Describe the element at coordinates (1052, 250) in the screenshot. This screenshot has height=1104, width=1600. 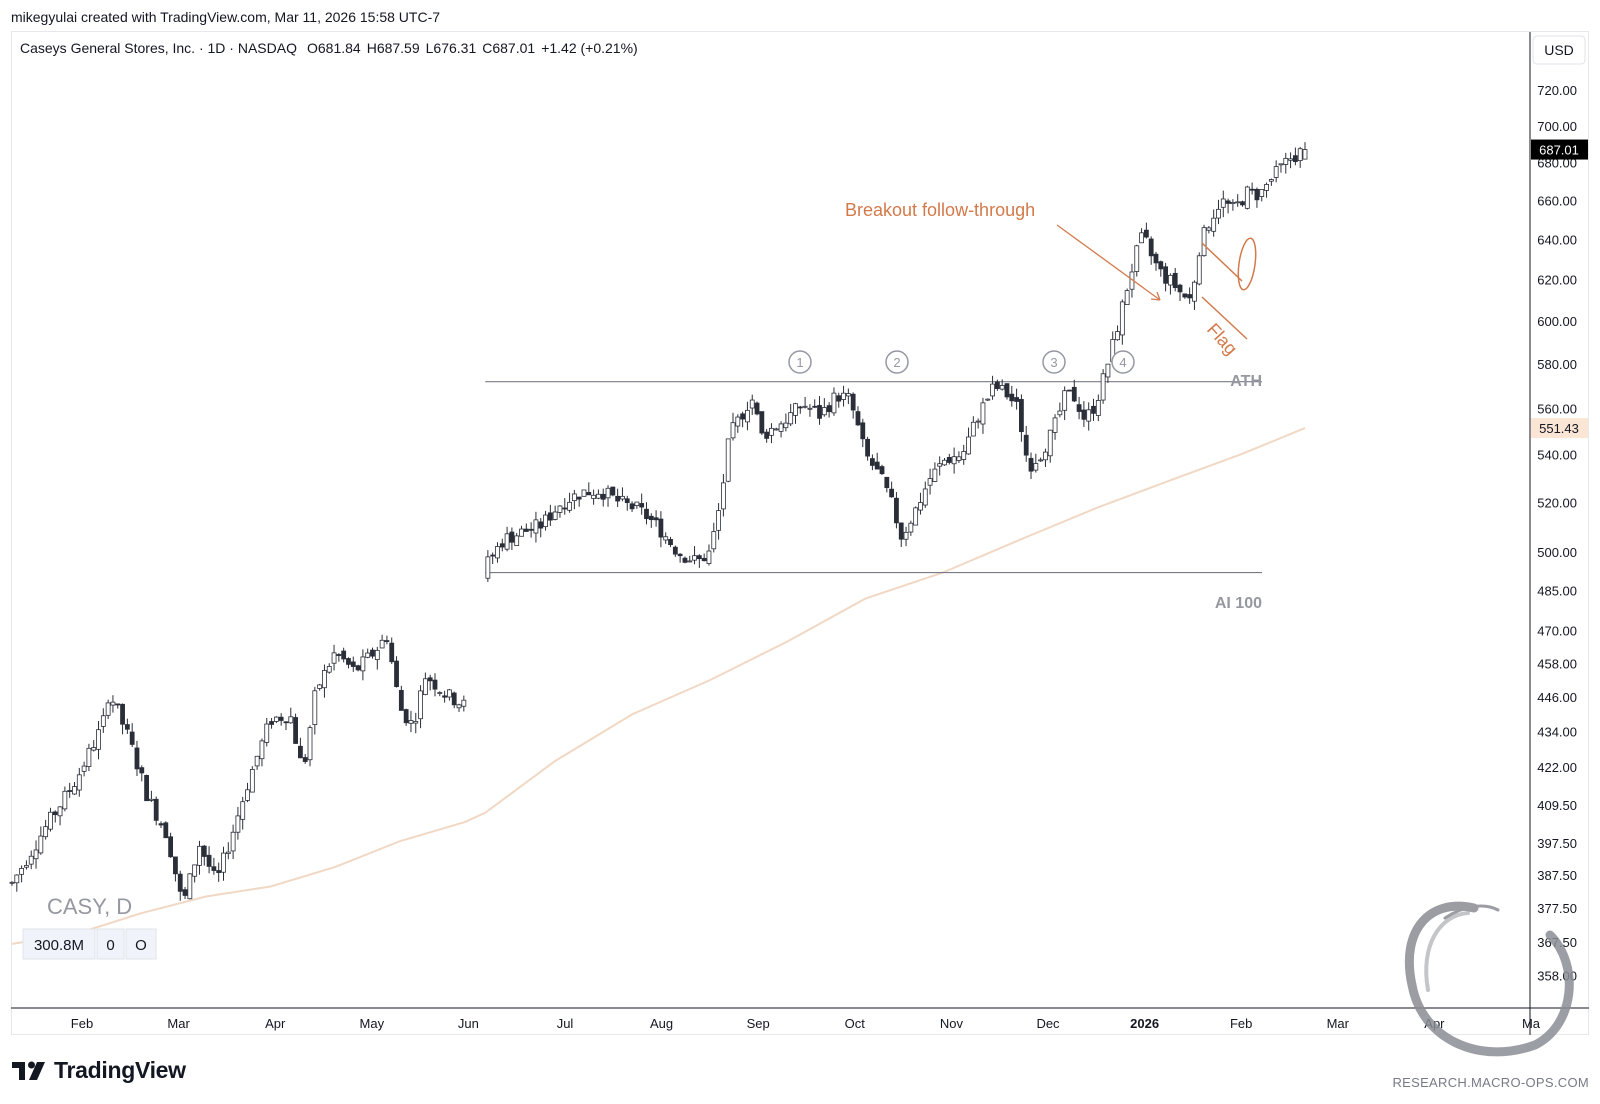
I see `breakout-annotation: Breakout follow-through` at that location.